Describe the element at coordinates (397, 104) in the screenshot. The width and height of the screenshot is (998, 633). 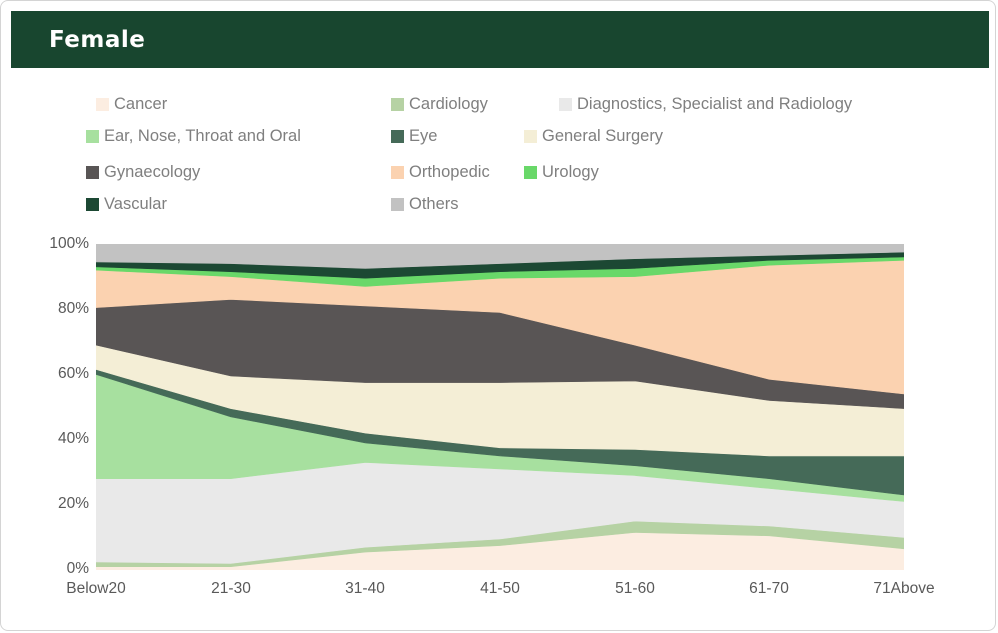
I see `legend-swatch-cardiology` at that location.